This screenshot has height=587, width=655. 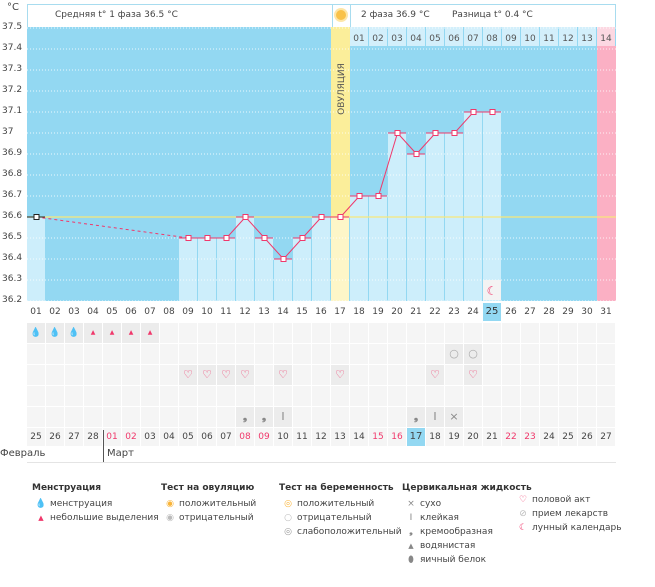 What do you see at coordinates (530, 39) in the screenshot?
I see `luteal-day-label: 10` at bounding box center [530, 39].